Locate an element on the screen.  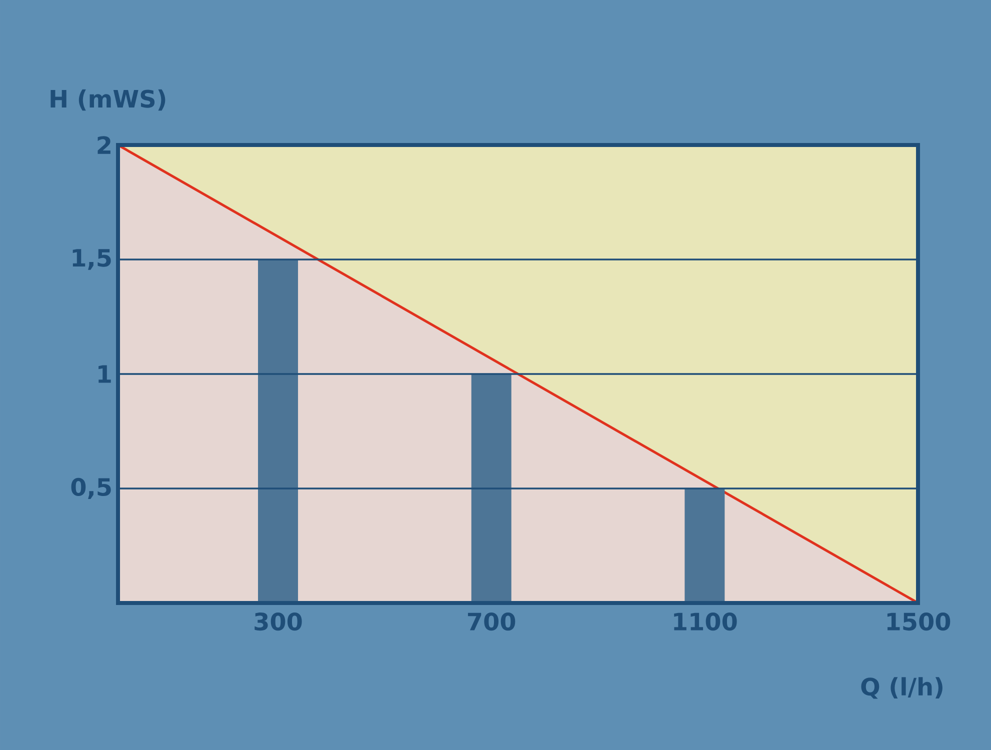
x-tick-label: 1500 is located at coordinates (918, 621).